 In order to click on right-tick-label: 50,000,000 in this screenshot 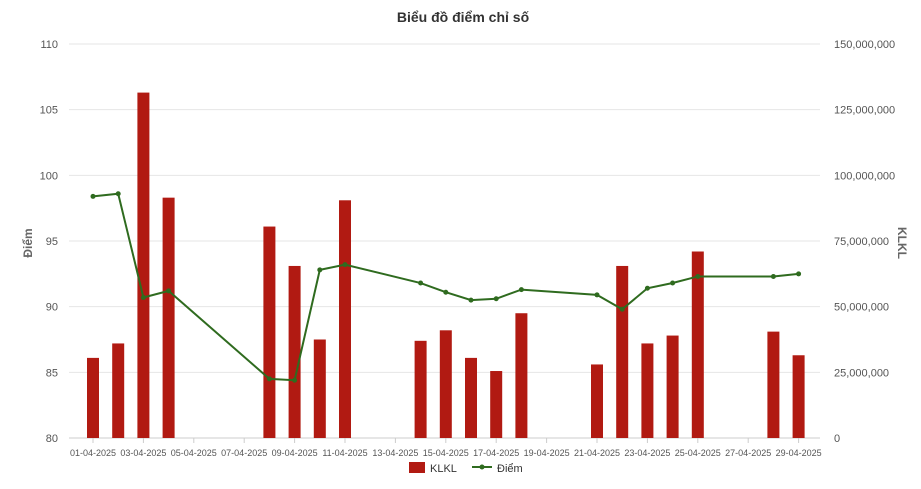, I will do `click(861, 308)`.